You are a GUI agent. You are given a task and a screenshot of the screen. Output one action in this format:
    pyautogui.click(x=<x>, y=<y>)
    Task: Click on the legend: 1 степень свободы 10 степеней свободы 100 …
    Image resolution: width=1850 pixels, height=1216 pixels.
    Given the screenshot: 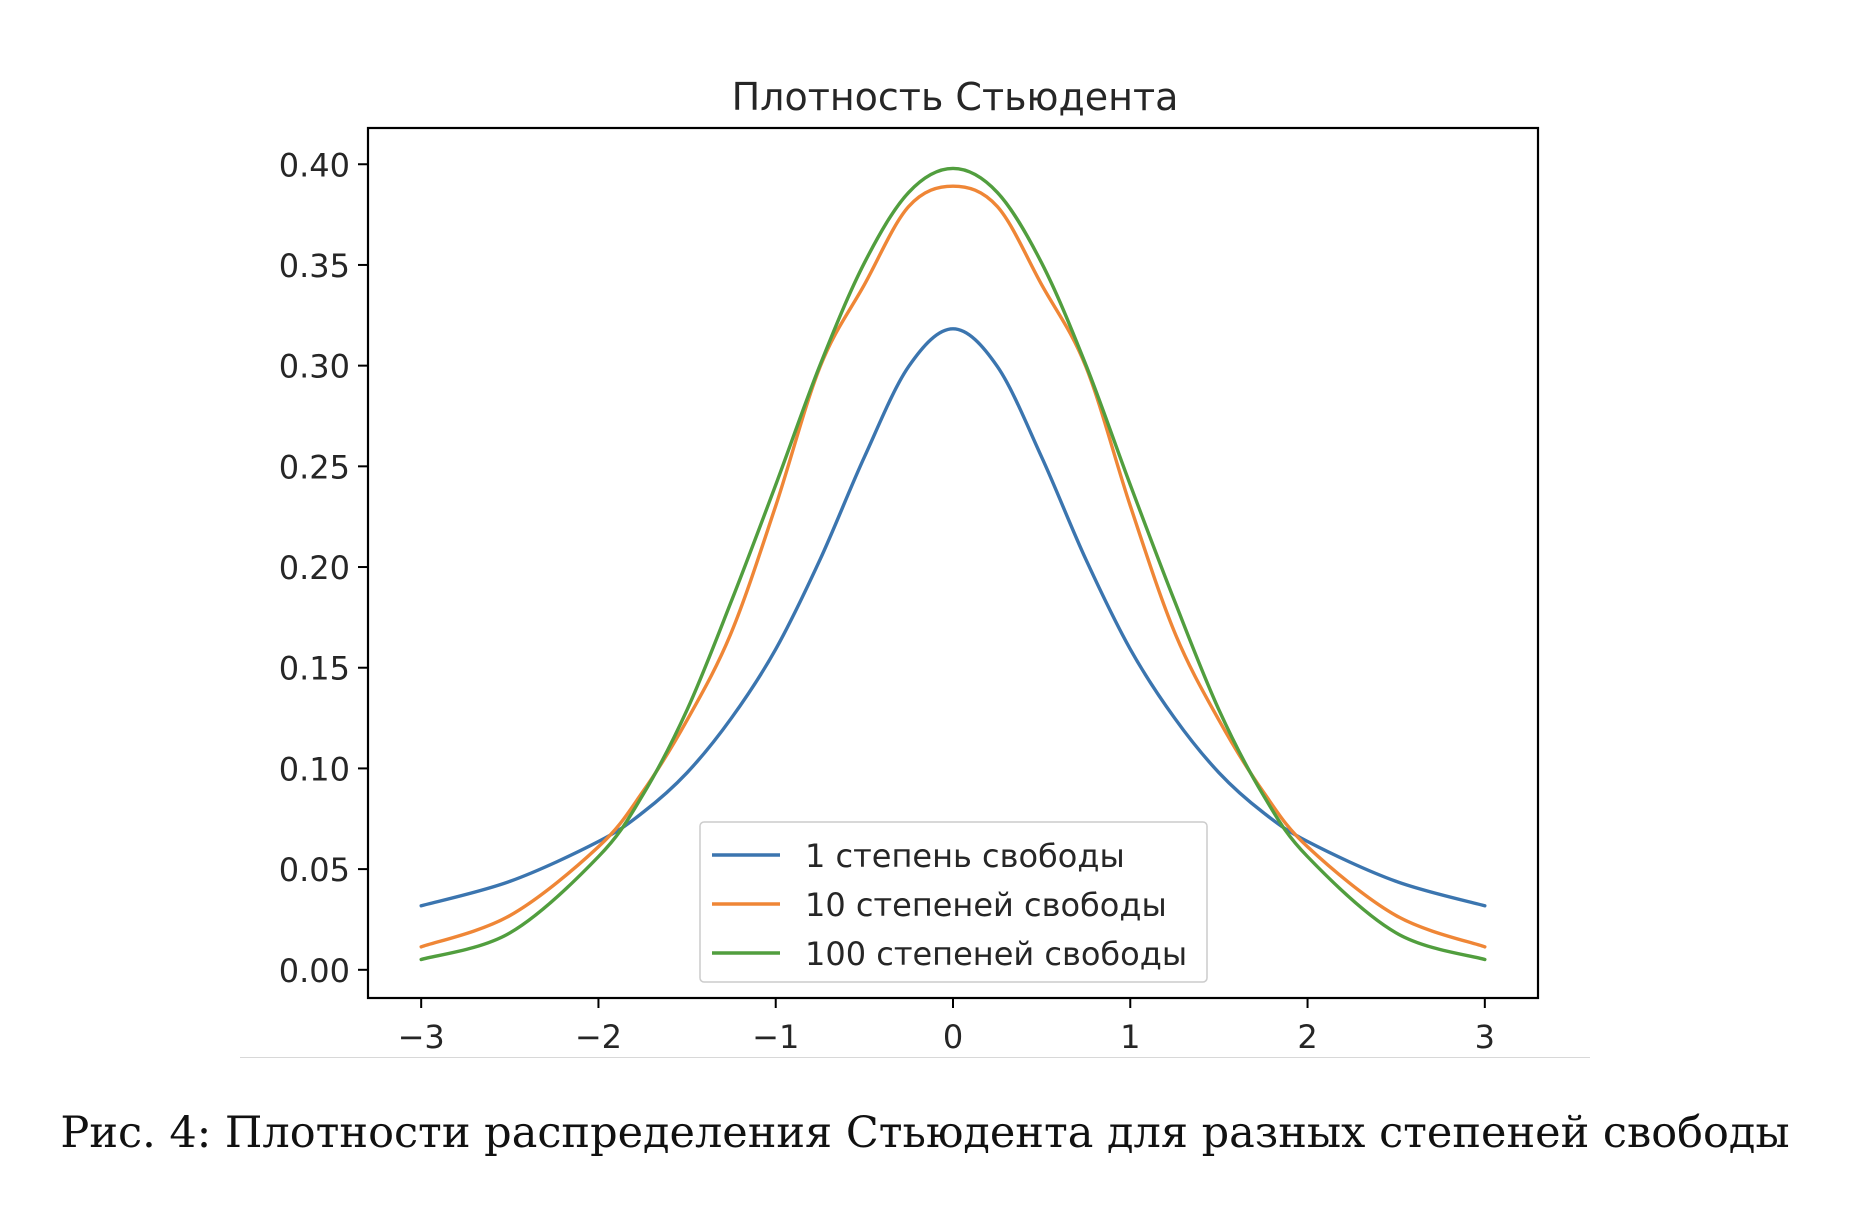 What is the action you would take?
    pyautogui.click(x=953, y=902)
    